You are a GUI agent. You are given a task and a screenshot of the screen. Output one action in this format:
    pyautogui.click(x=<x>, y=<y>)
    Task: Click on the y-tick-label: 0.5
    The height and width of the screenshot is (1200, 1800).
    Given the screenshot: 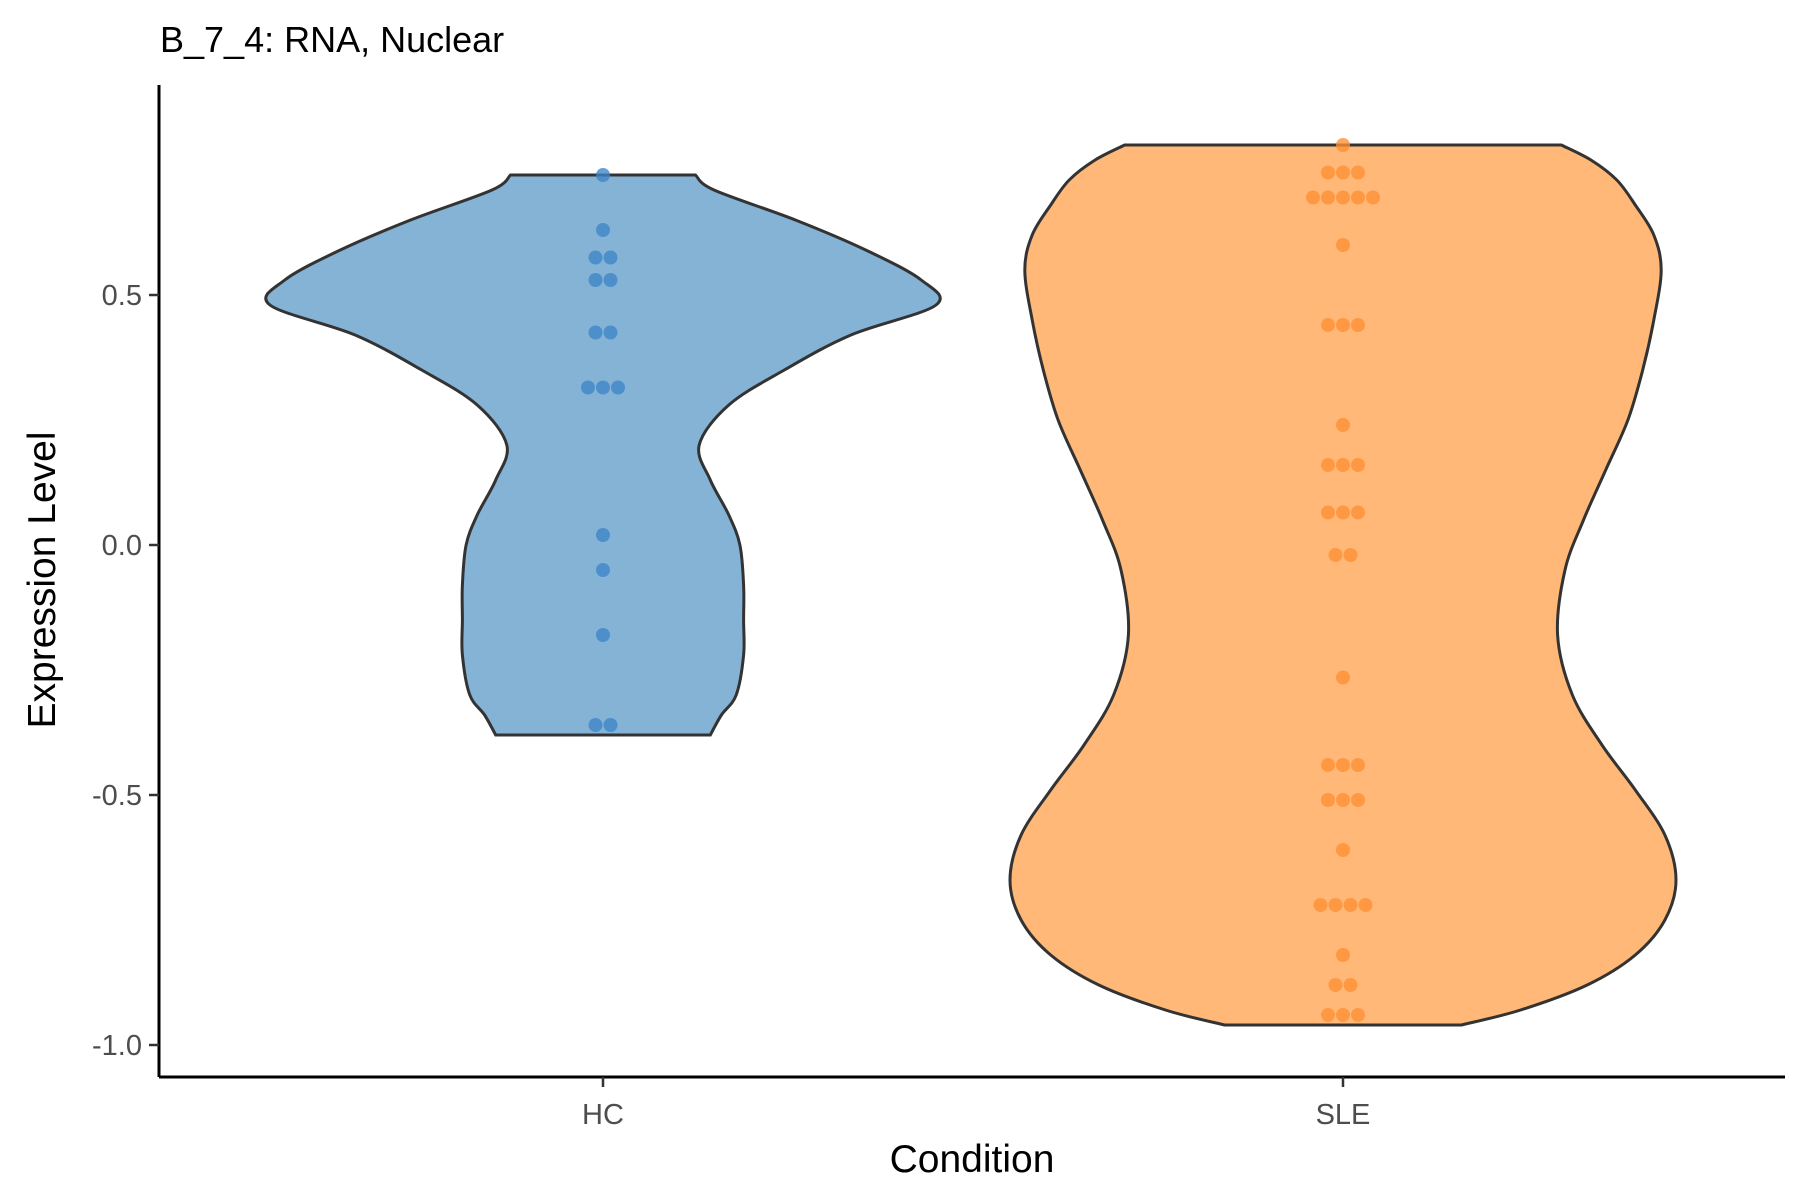 What is the action you would take?
    pyautogui.click(x=122, y=296)
    